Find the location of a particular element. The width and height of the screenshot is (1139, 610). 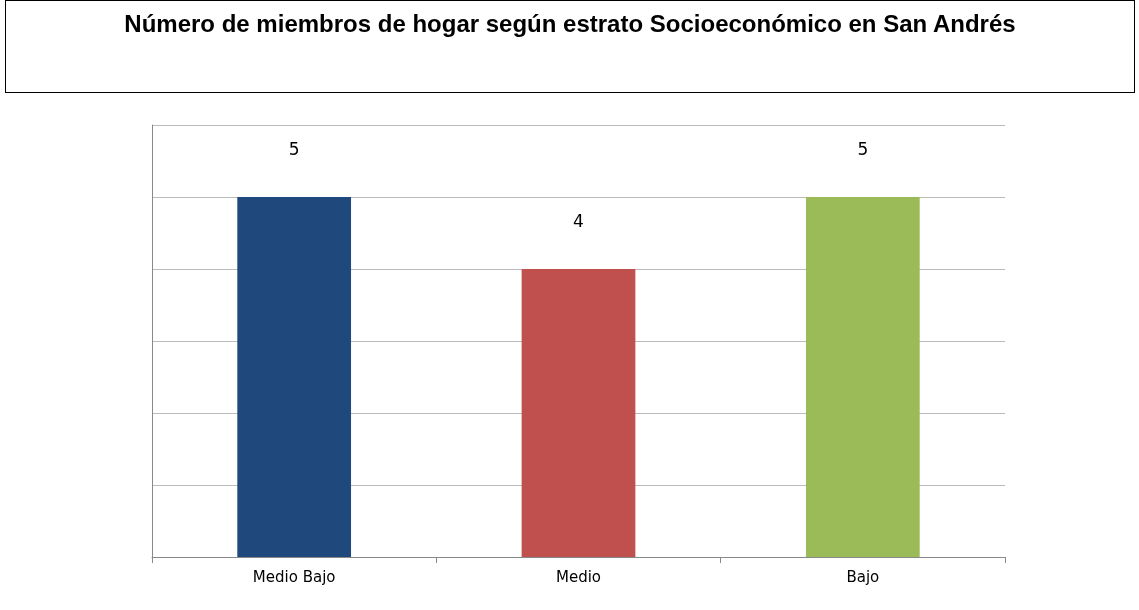

x-tick-label: Medio is located at coordinates (578, 576).